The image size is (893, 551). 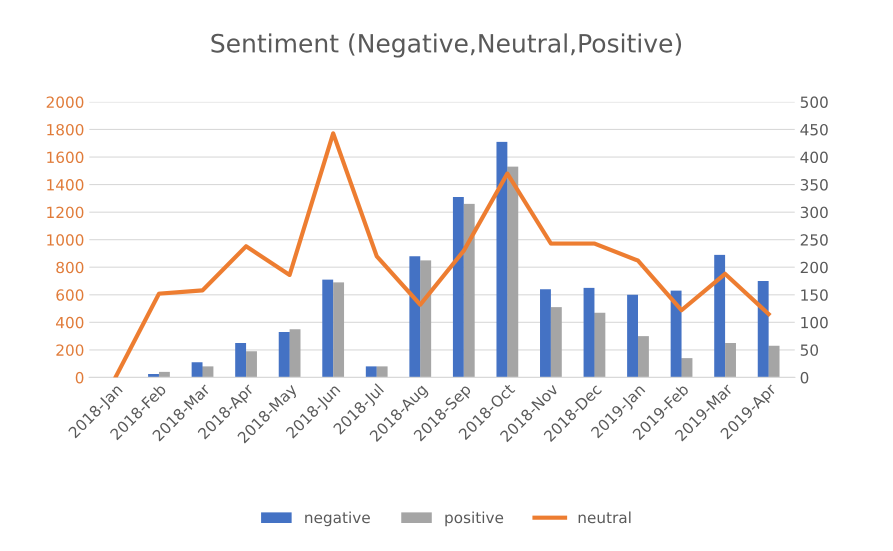 What do you see at coordinates (65, 102) in the screenshot?
I see `y-tick-label: 2000` at bounding box center [65, 102].